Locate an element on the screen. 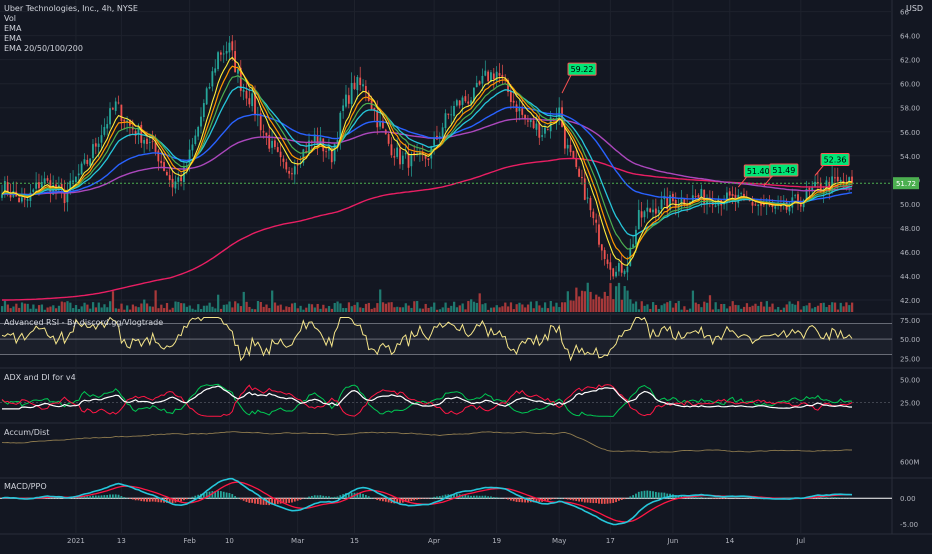  legend-ema-1: EMA is located at coordinates (71, 29).